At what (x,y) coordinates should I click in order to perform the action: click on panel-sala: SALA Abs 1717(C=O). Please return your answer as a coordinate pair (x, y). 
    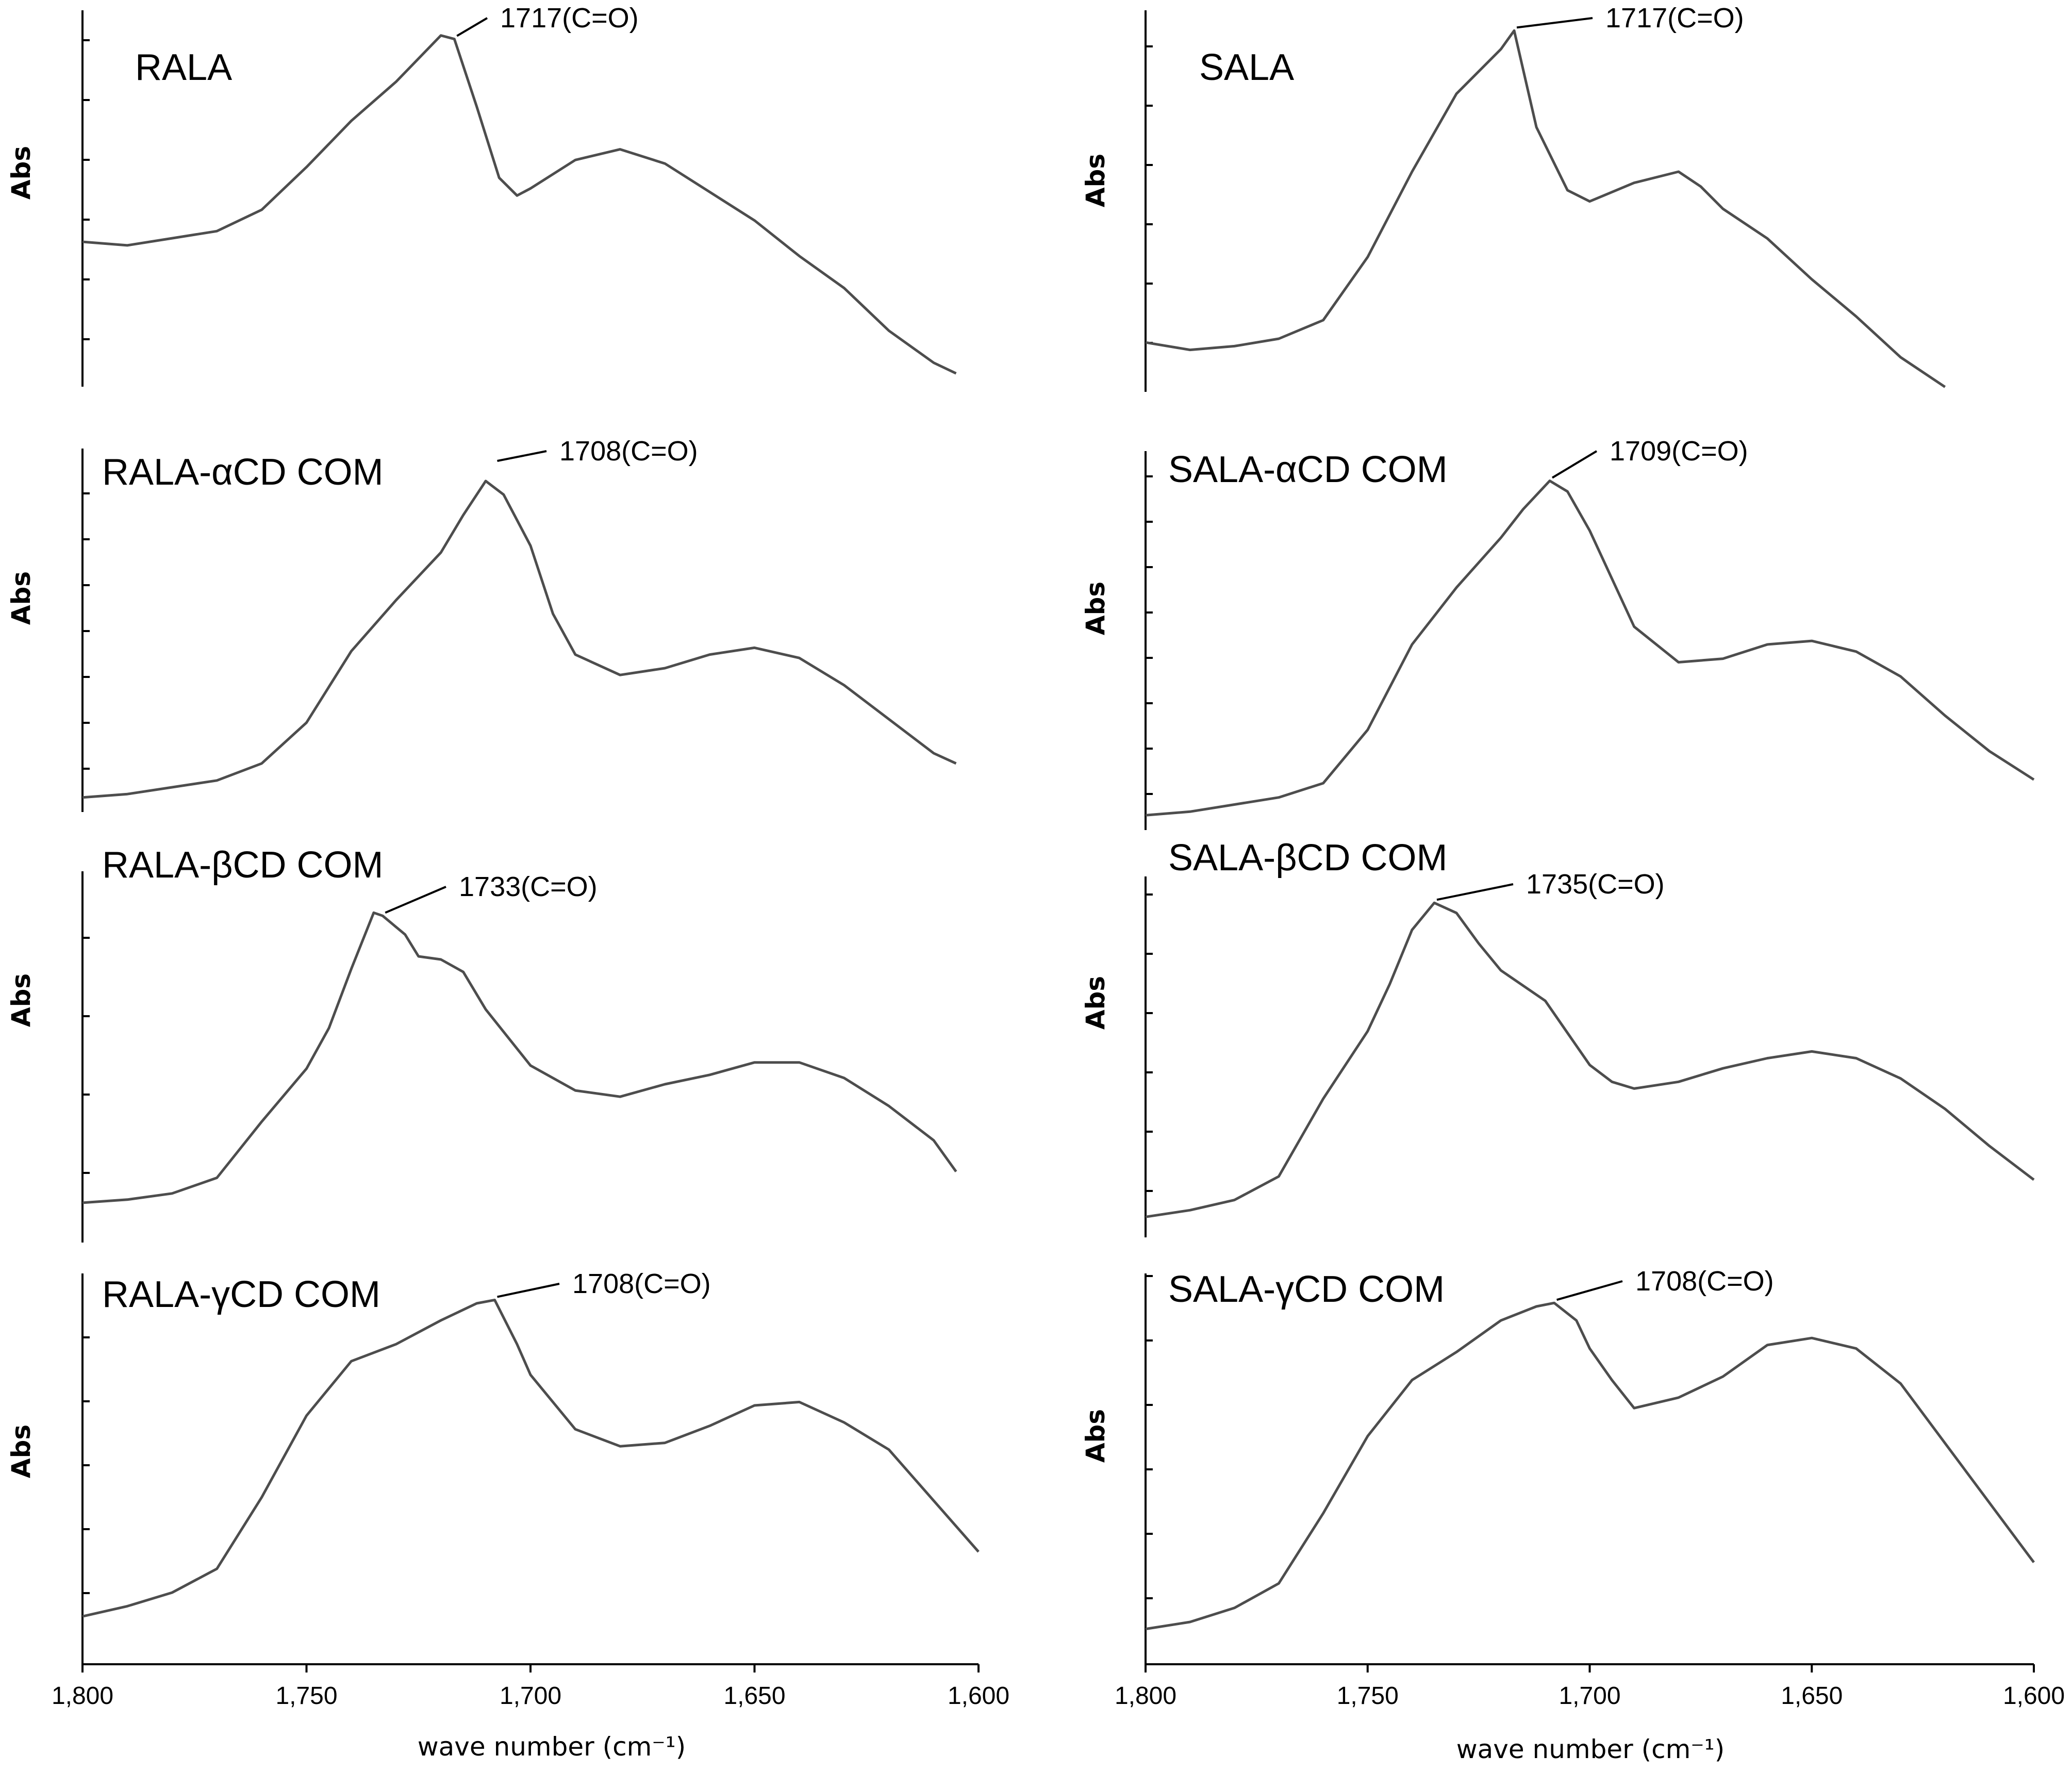
    Looking at the image, I should click on (1513, 197).